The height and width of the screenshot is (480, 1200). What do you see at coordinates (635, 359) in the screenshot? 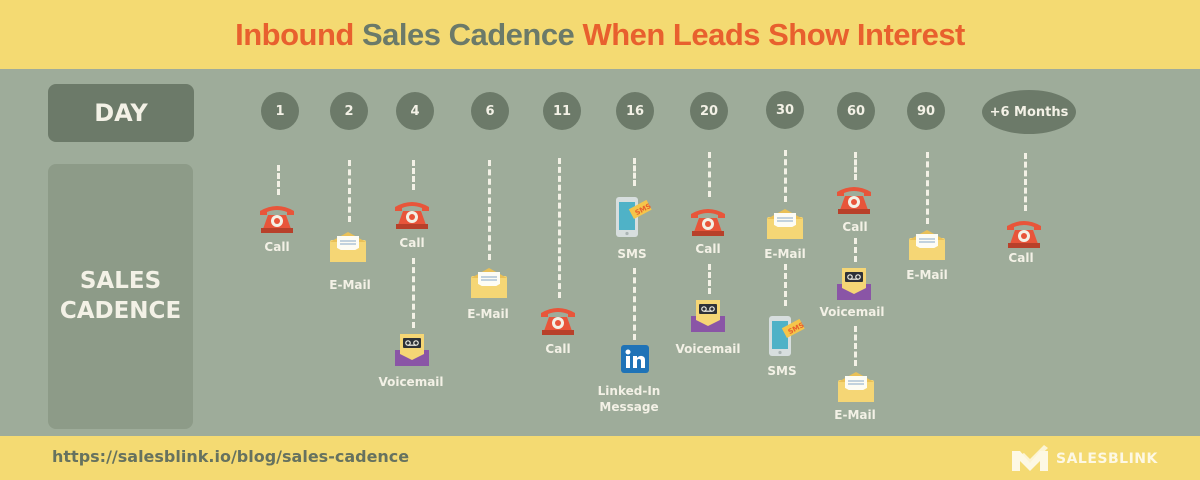
I see `linkedin-icon` at bounding box center [635, 359].